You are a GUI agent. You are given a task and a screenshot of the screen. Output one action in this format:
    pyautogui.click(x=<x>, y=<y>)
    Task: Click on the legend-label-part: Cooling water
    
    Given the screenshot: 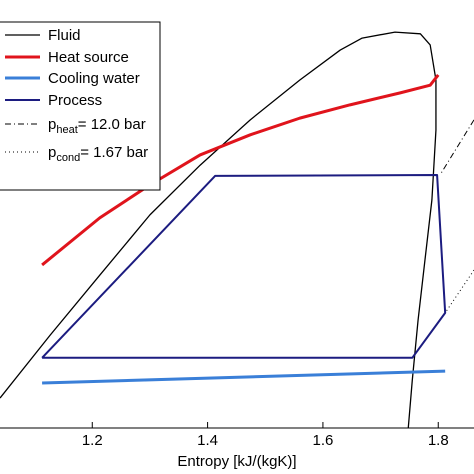 What is the action you would take?
    pyautogui.click(x=94, y=78)
    